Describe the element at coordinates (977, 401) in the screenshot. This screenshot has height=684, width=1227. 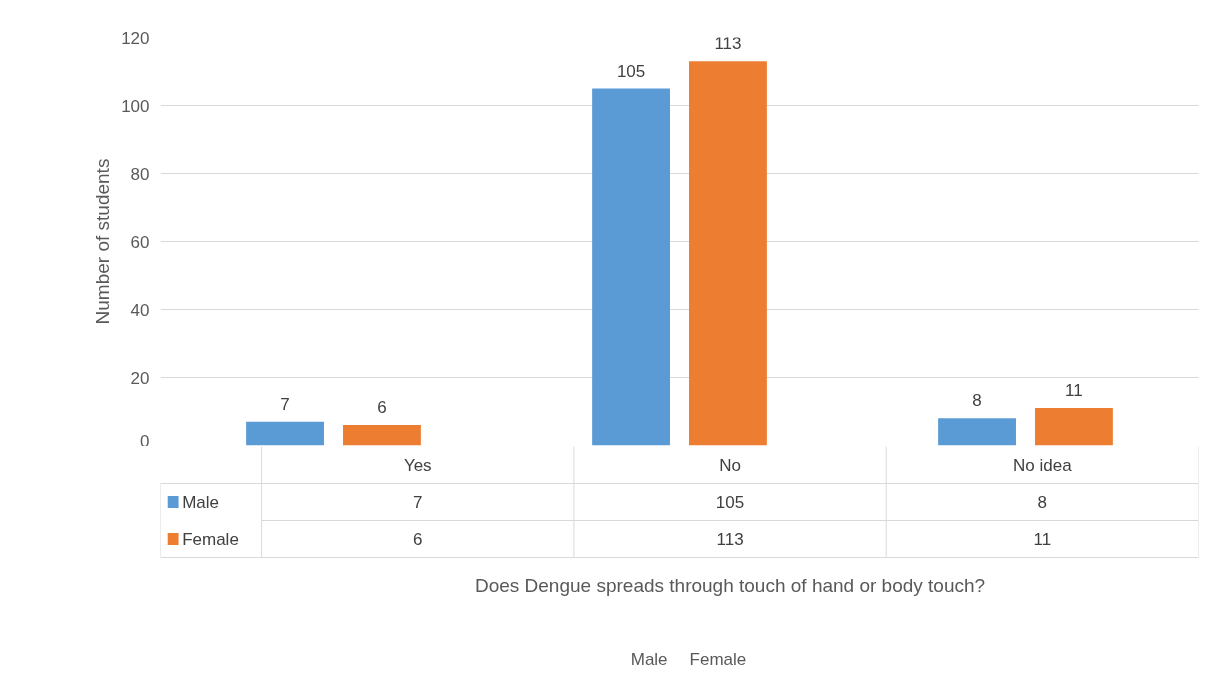
I see `annotation: 8` at that location.